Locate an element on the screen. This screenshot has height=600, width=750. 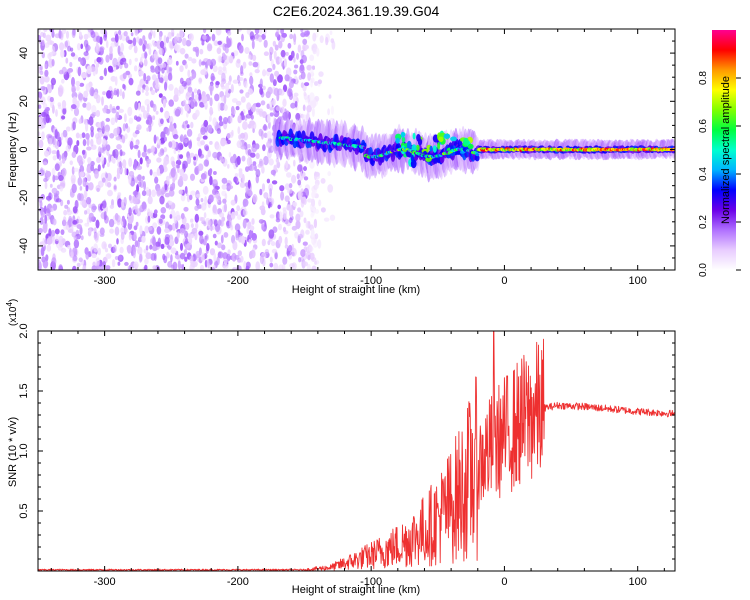
y-tick-label: 2.0 is located at coordinates (24, 330).